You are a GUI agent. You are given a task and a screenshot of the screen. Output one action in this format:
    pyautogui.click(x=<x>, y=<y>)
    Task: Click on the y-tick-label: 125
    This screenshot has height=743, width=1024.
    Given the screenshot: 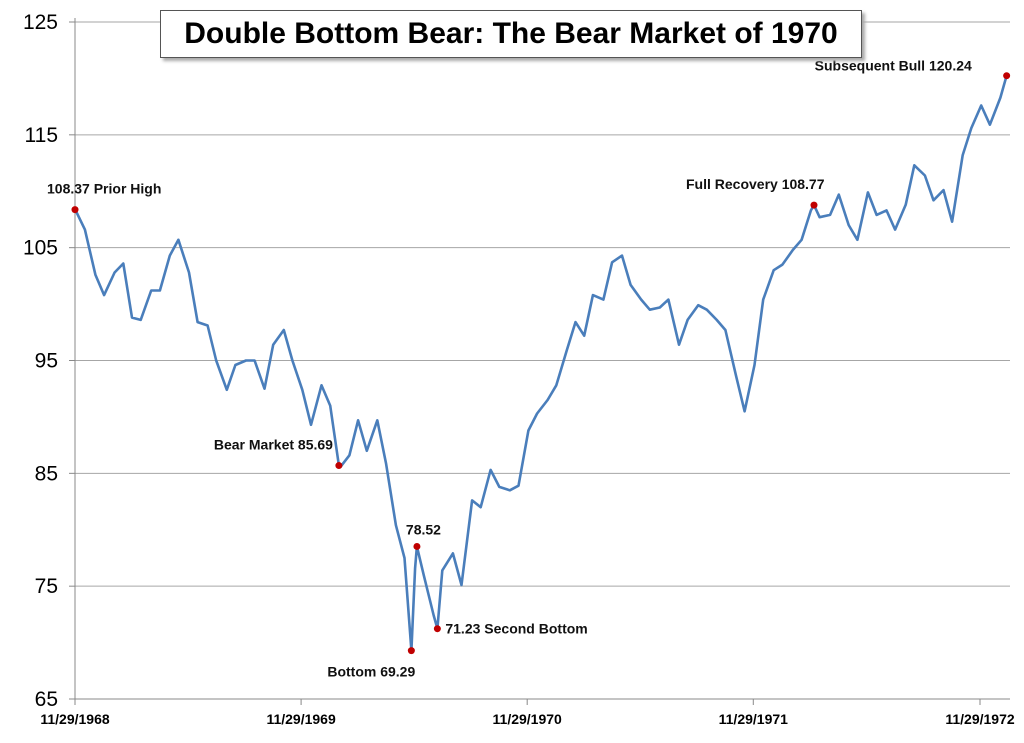 What is the action you would take?
    pyautogui.click(x=40, y=22)
    